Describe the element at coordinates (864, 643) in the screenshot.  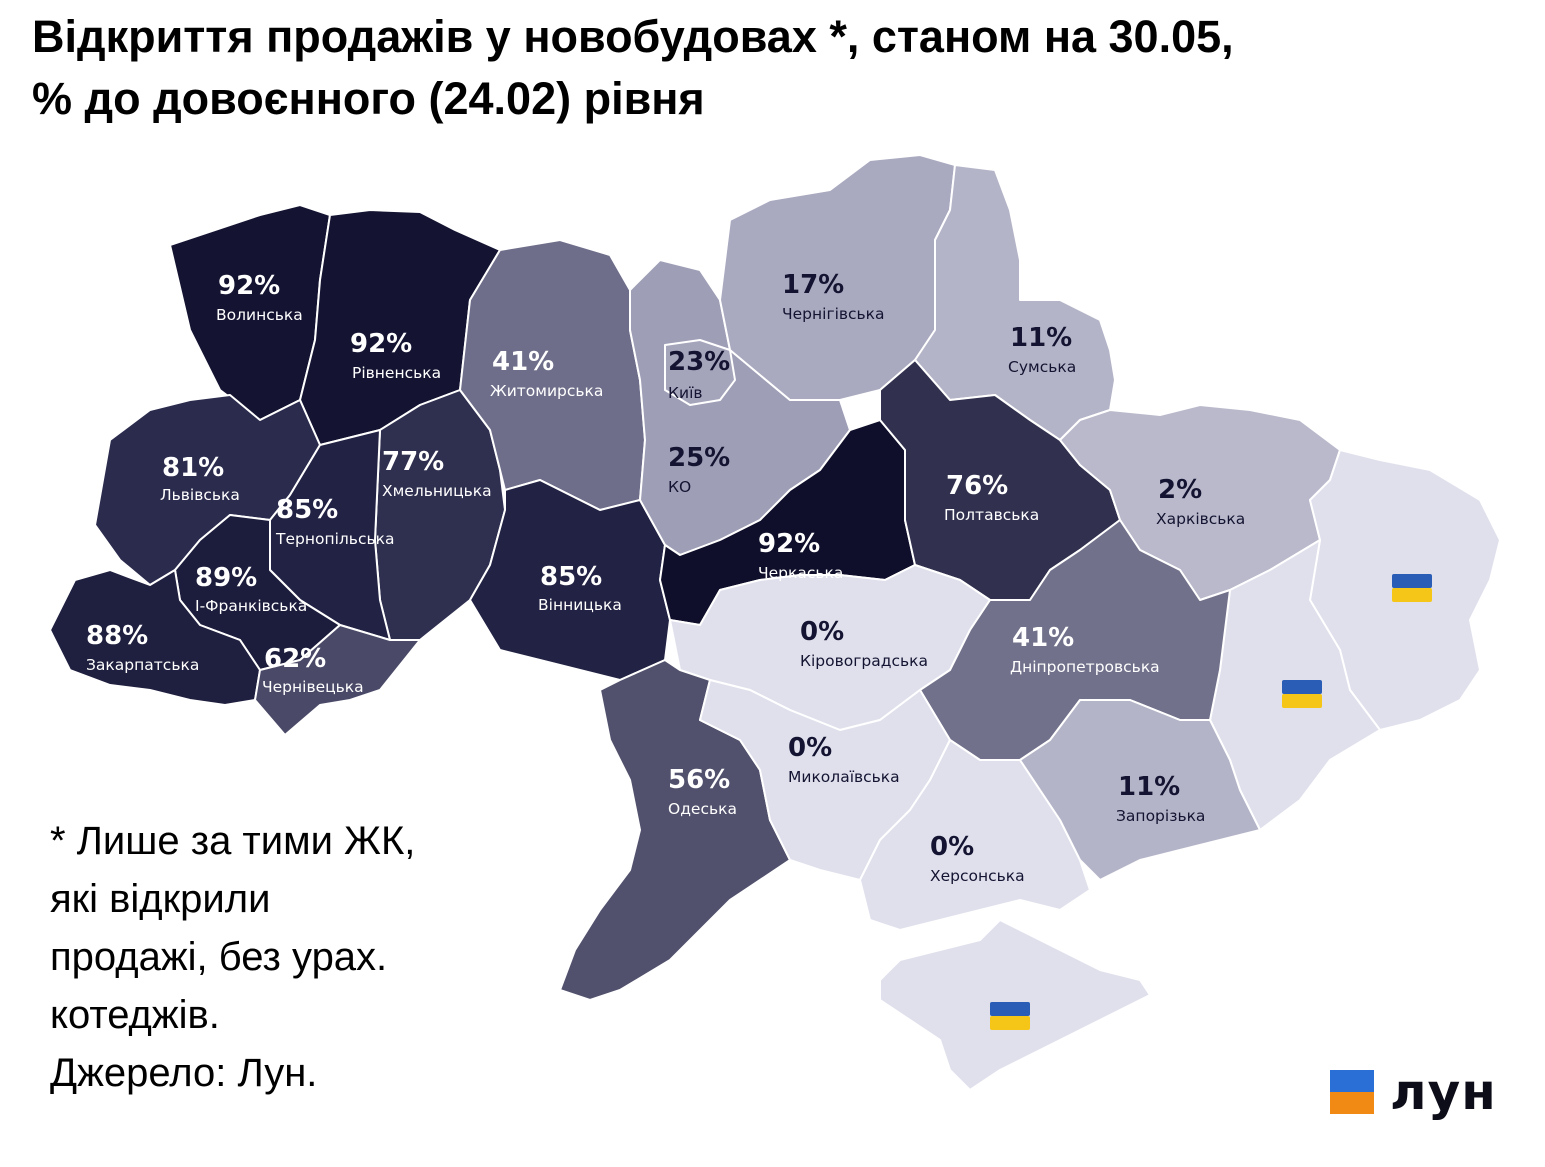
I see `label-kirovohradska: 0% Кіровоградська` at that location.